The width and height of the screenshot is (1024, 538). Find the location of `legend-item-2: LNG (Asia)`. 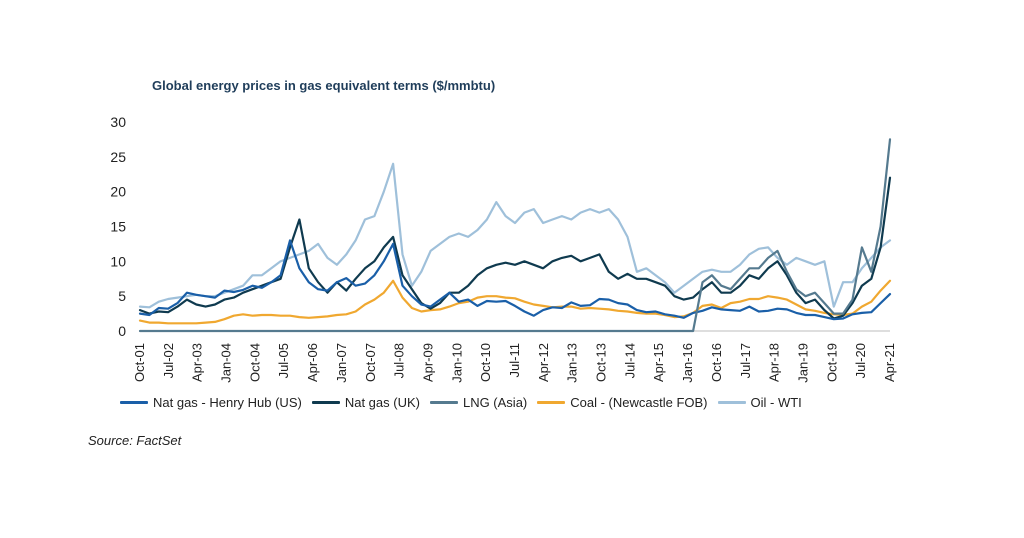

legend-item-2: LNG (Asia) is located at coordinates (478, 402).